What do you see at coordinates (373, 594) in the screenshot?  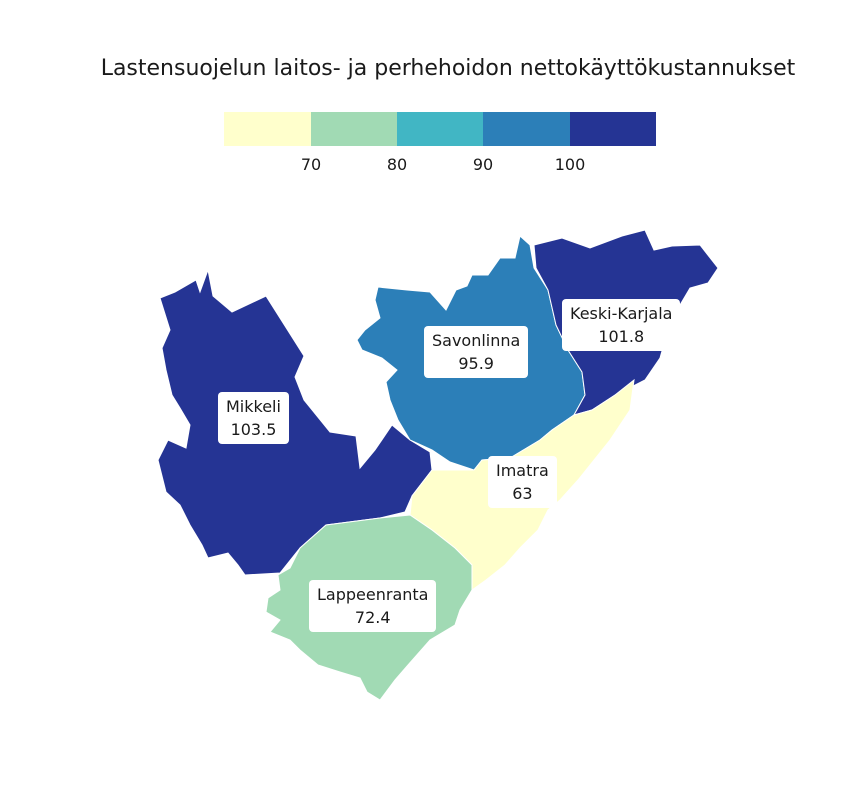 I see `label-lappeenranta-name: Lappeenranta` at bounding box center [373, 594].